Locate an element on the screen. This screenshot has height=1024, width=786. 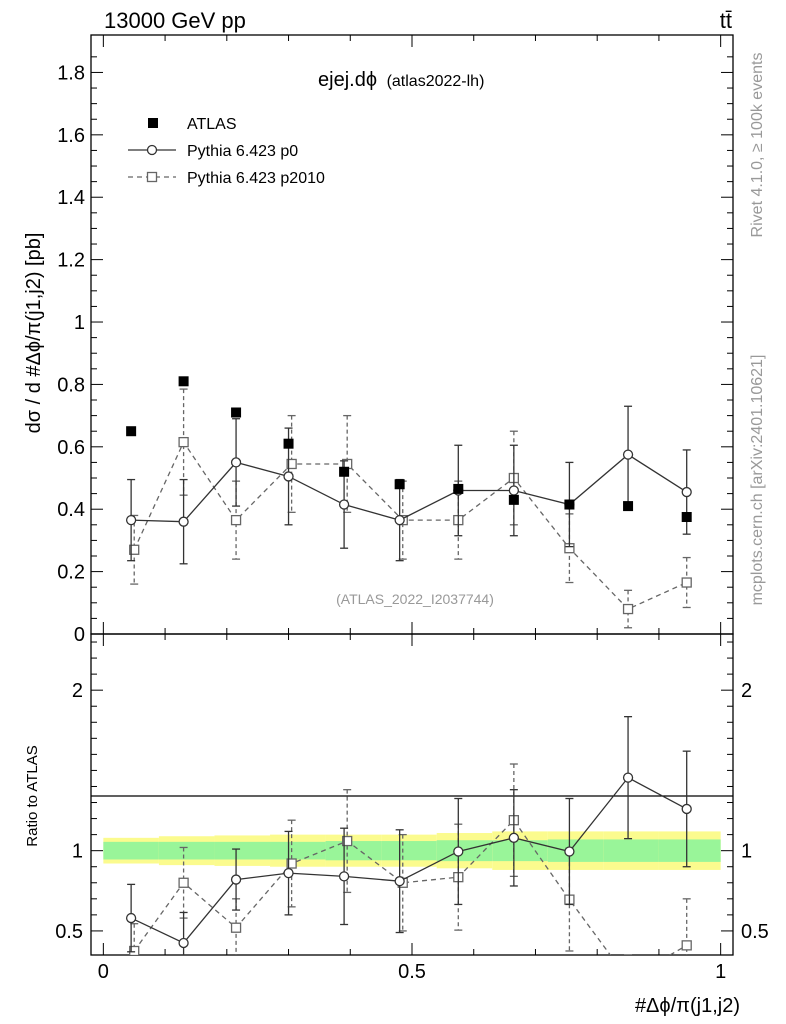
main-y-tick-label: 1 is located at coordinates (79, 323).